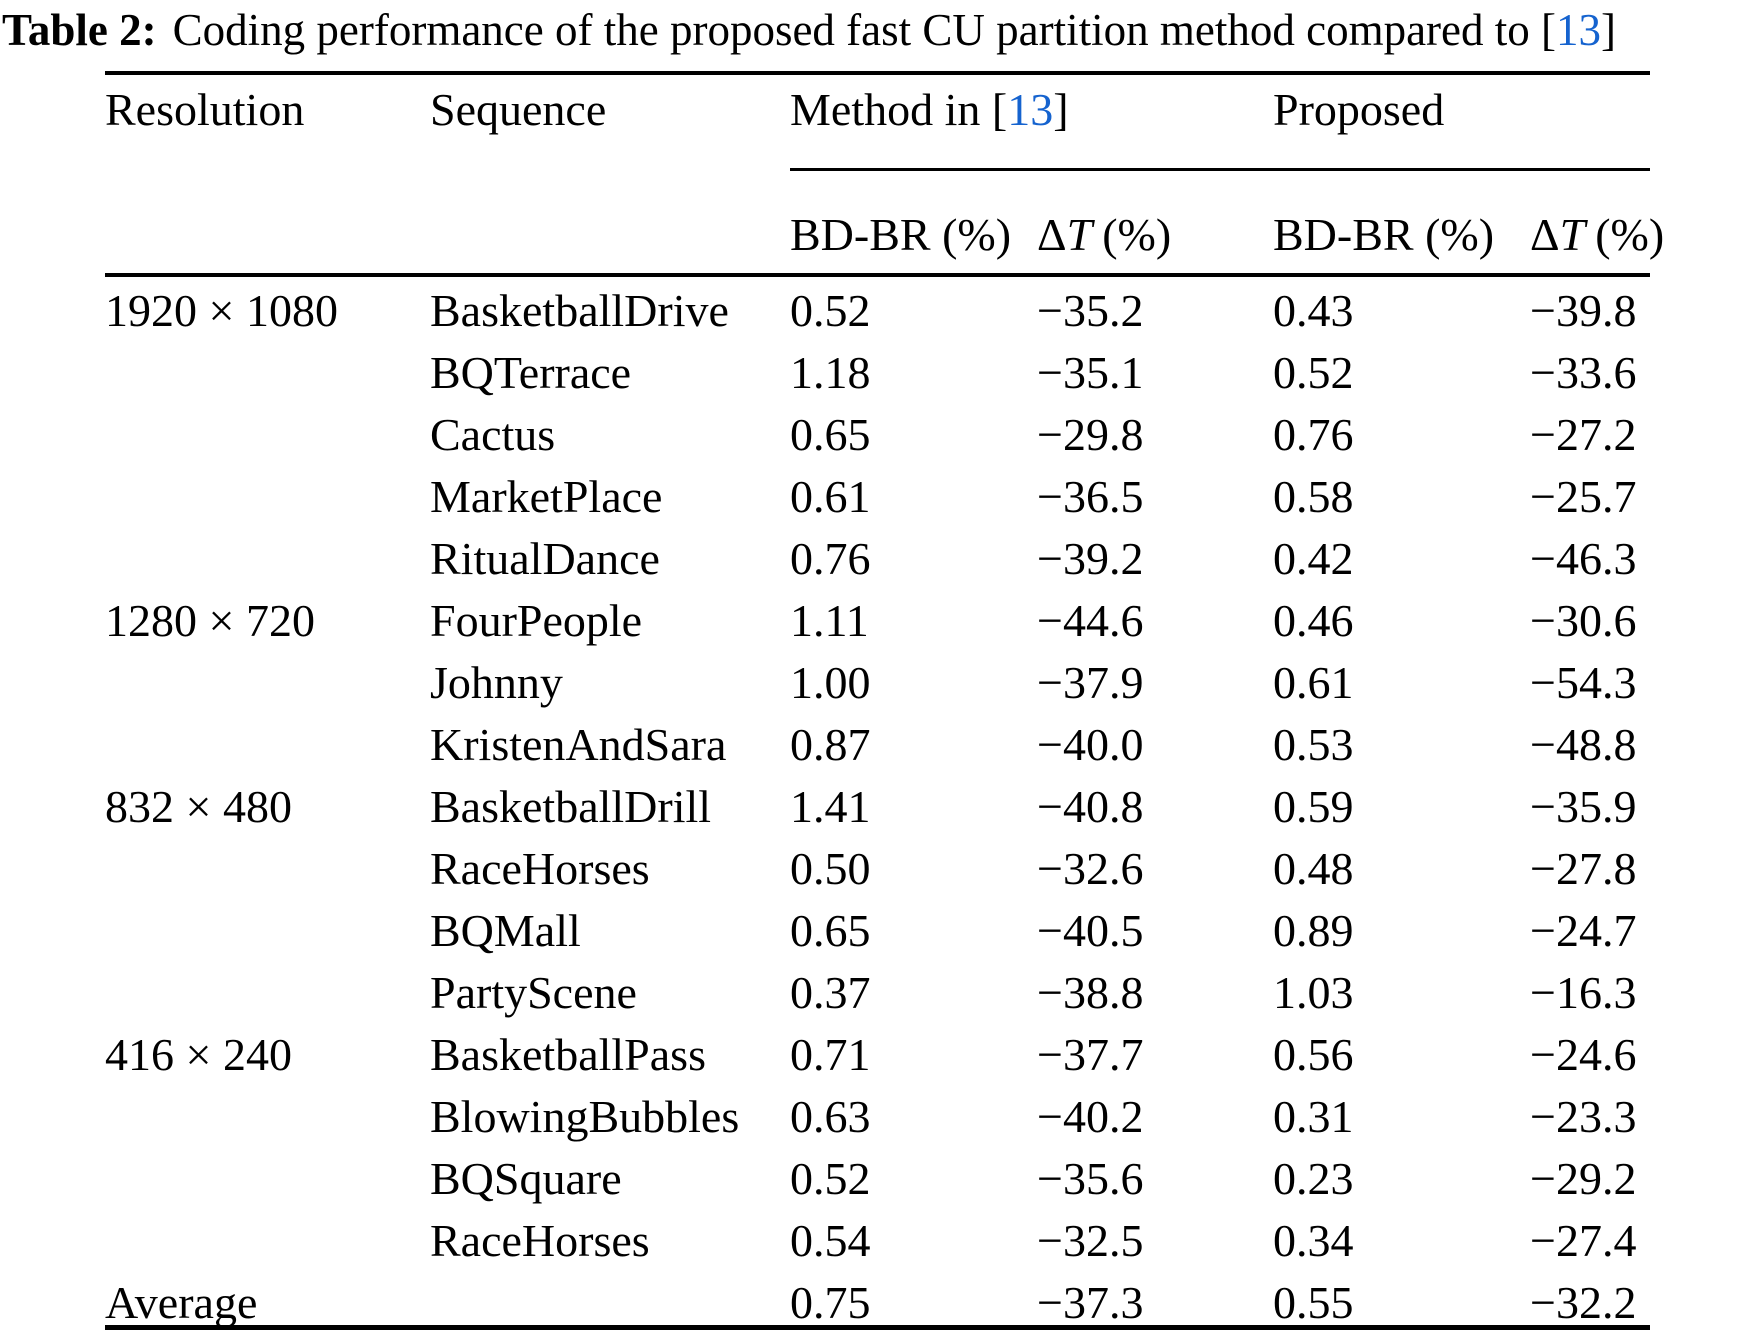 This screenshot has width=1750, height=1337. What do you see at coordinates (1583, 806) in the screenshot?
I see `proposed-dt-cell: −35.9` at bounding box center [1583, 806].